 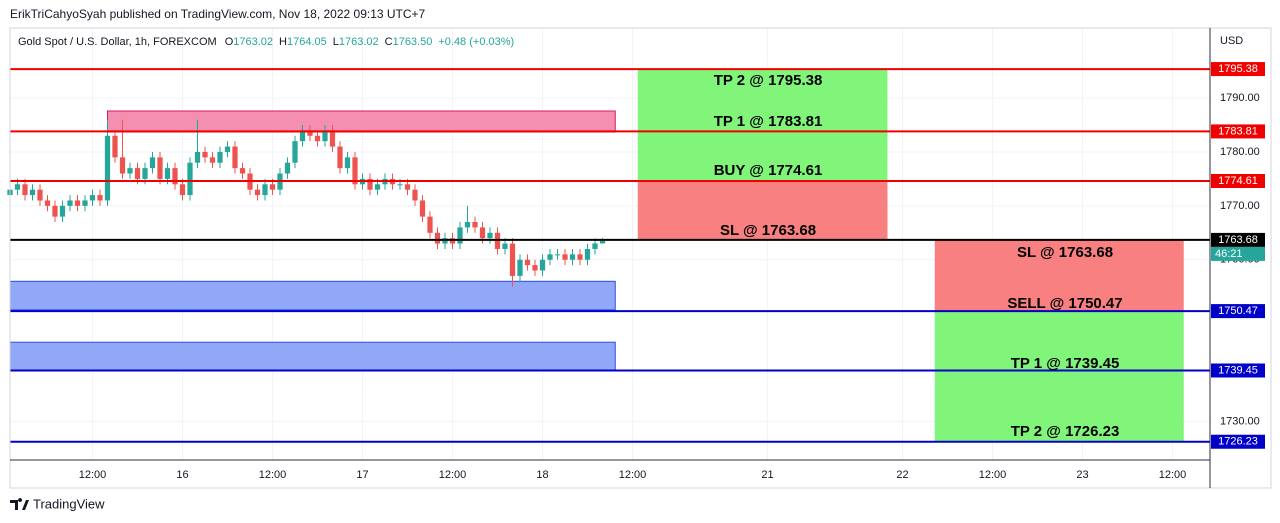 What do you see at coordinates (1064, 303) in the screenshot?
I see `annotation: SELL @ 1750.47` at bounding box center [1064, 303].